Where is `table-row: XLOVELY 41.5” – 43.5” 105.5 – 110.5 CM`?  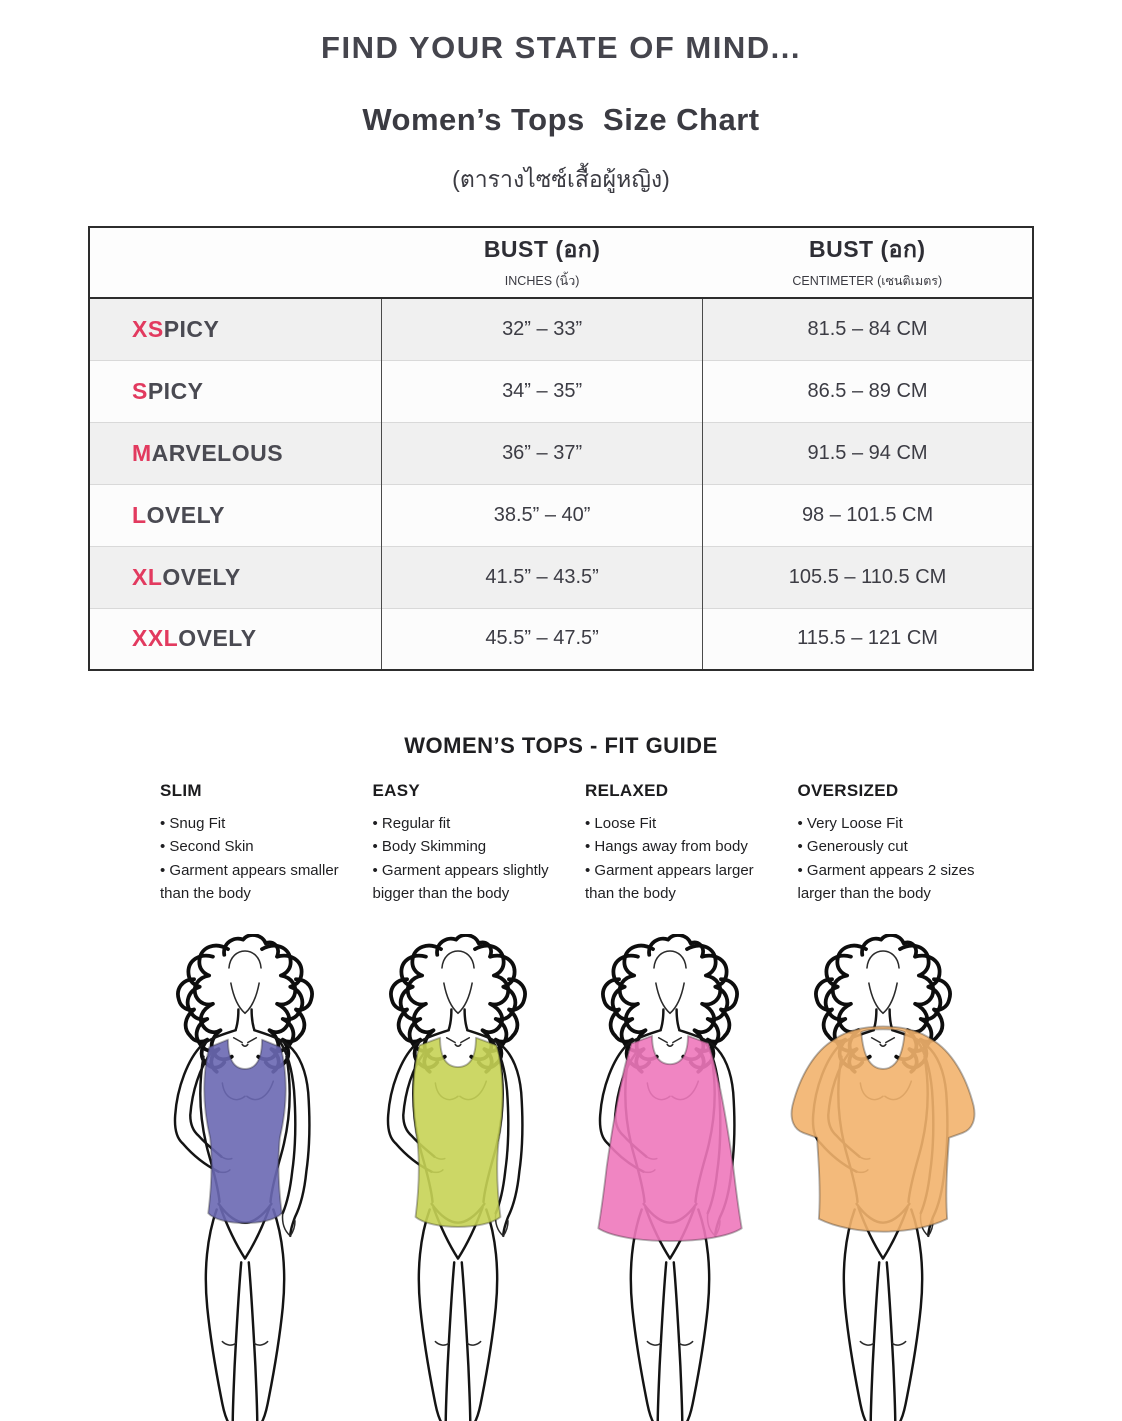 table-row: XLOVELY 41.5” – 43.5” 105.5 – 110.5 CM is located at coordinates (561, 577).